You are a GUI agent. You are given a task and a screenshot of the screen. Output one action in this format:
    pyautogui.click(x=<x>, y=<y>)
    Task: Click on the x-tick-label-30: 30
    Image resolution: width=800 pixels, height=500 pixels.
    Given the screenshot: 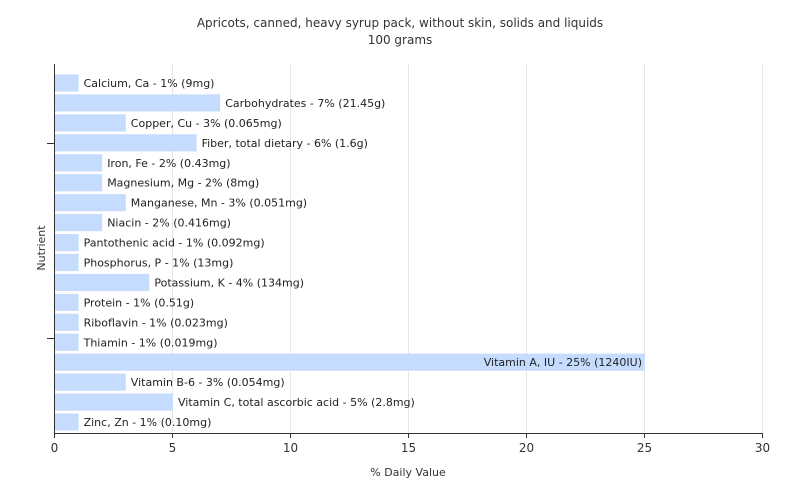 What is the action you would take?
    pyautogui.click(x=762, y=448)
    